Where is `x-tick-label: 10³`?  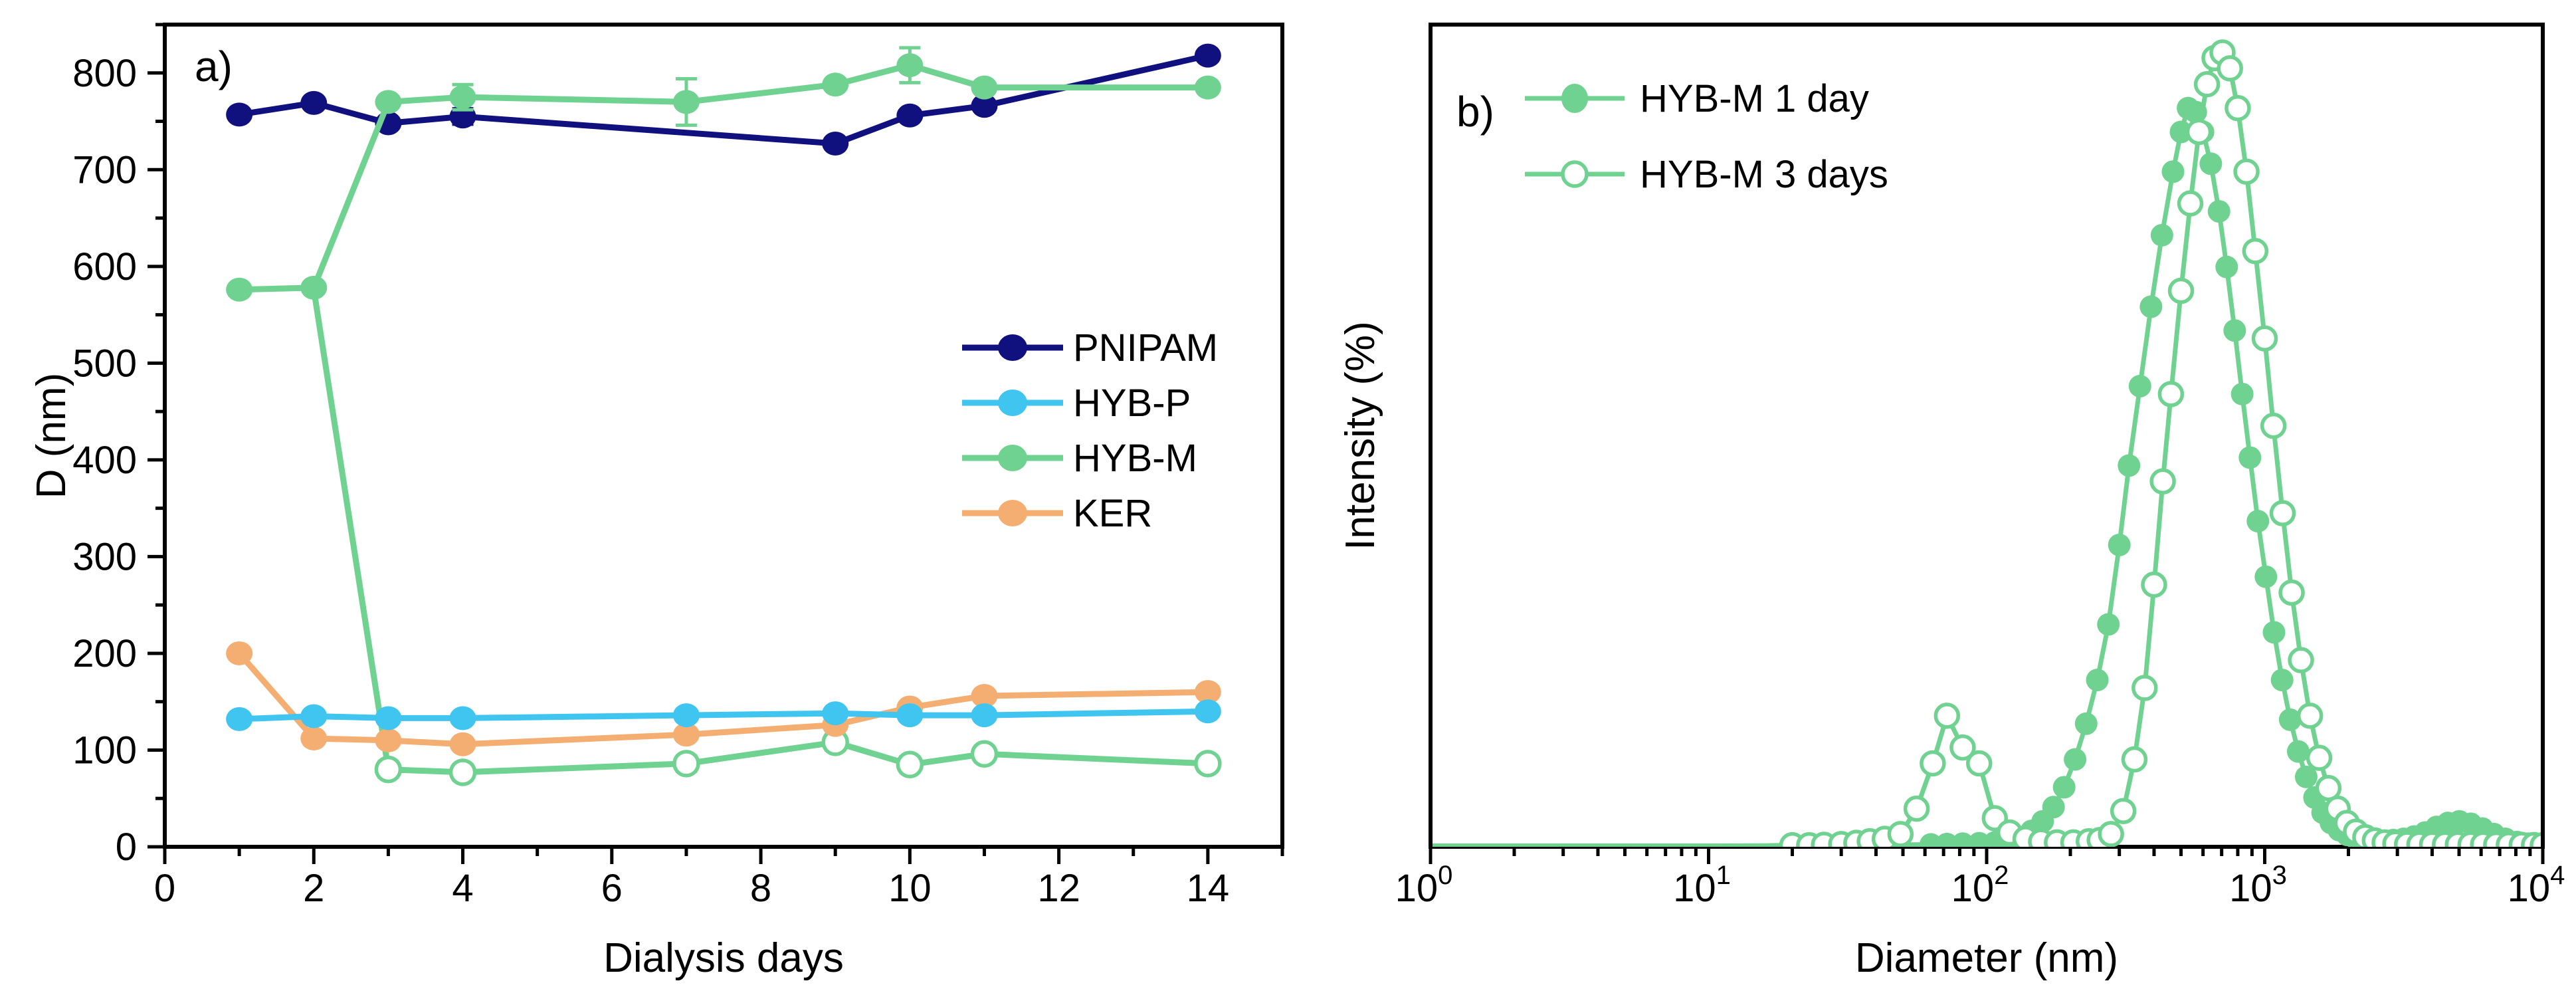 x-tick-label: 10³ is located at coordinates (2258, 885).